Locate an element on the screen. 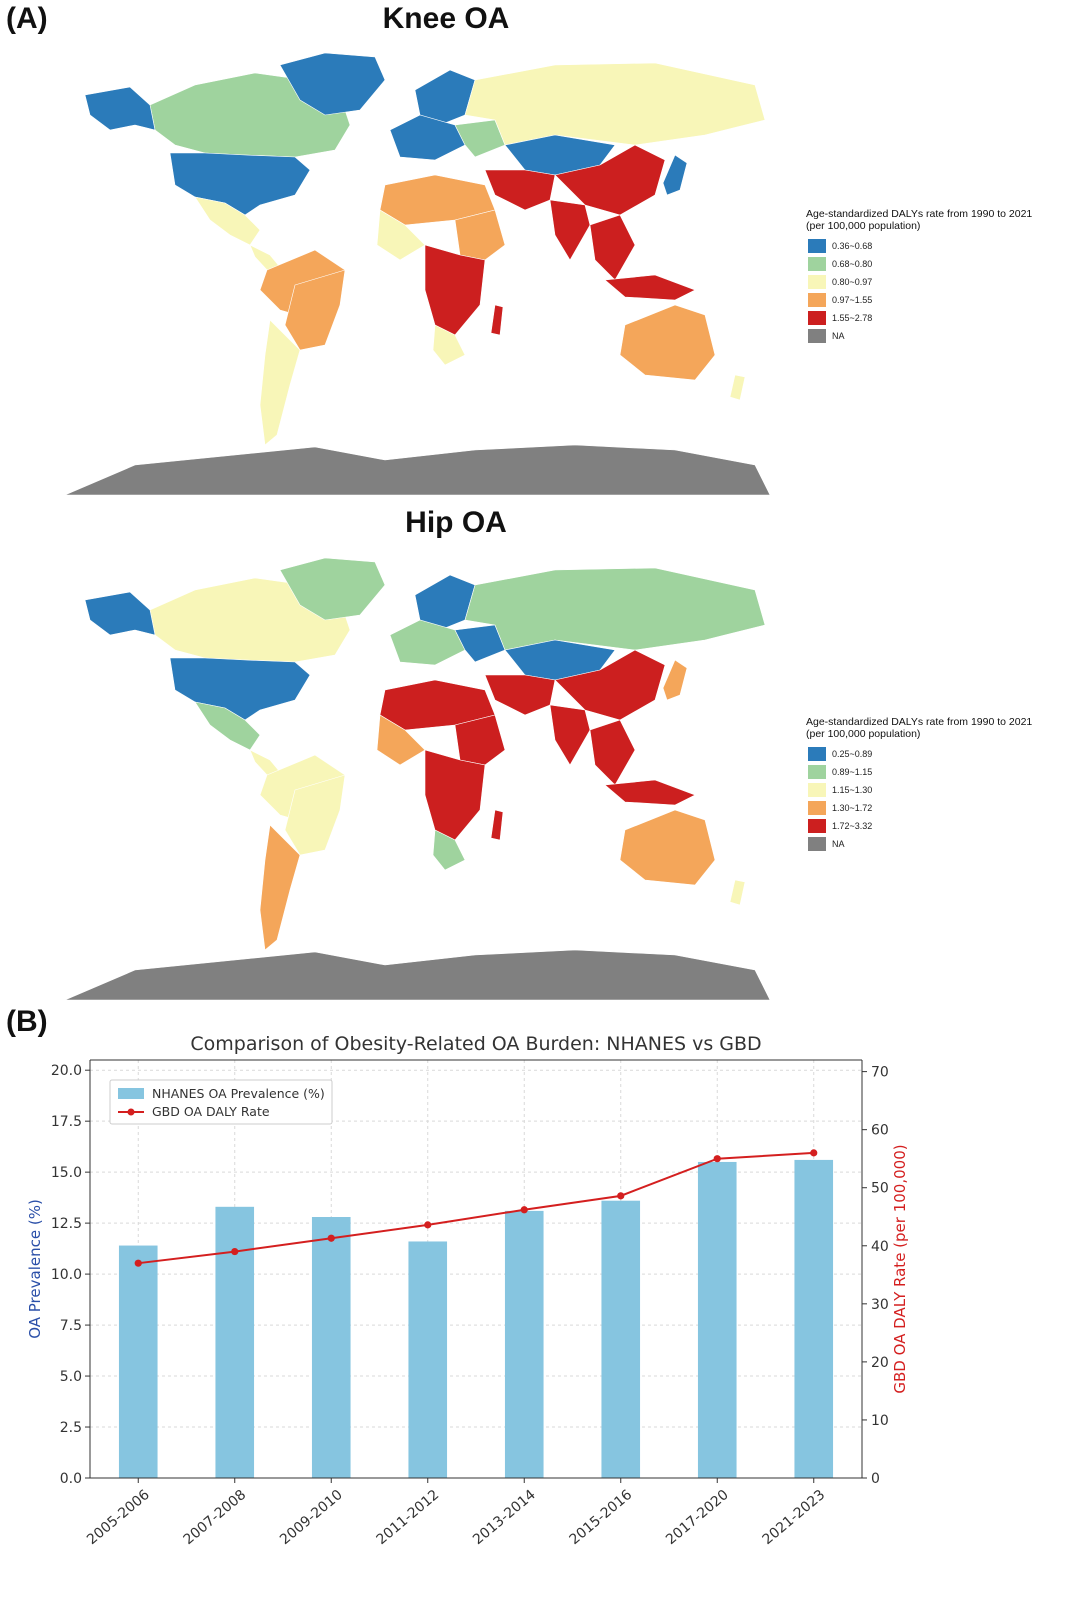 Image resolution: width=1076 pixels, height=1598 pixels. map-region-brazil is located at coordinates (315, 310).